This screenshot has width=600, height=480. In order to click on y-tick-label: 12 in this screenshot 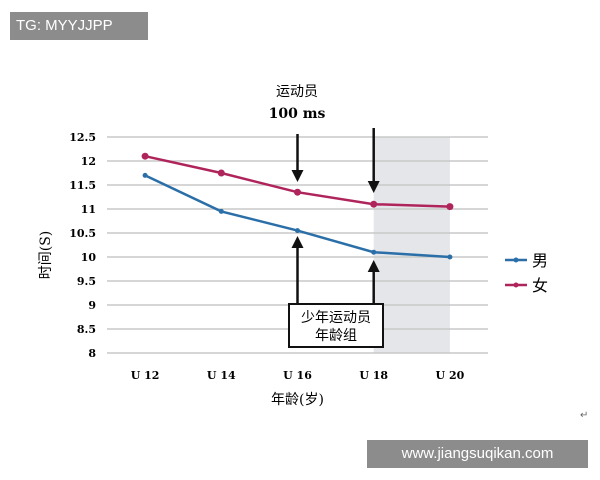, I will do `click(88, 161)`.